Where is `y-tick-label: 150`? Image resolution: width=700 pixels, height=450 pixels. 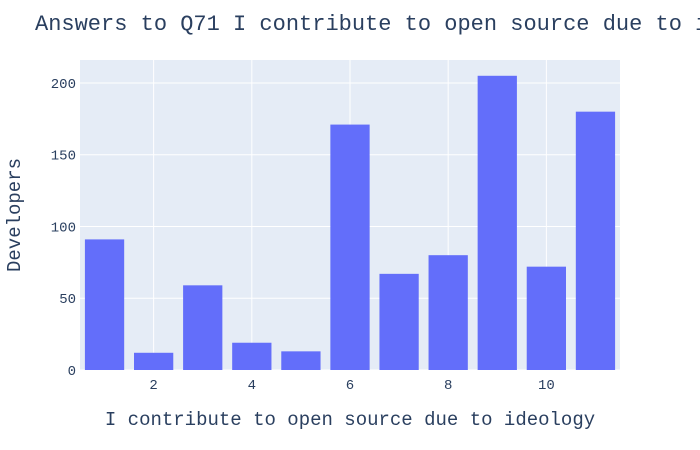
y-tick-label: 150 is located at coordinates (63, 157).